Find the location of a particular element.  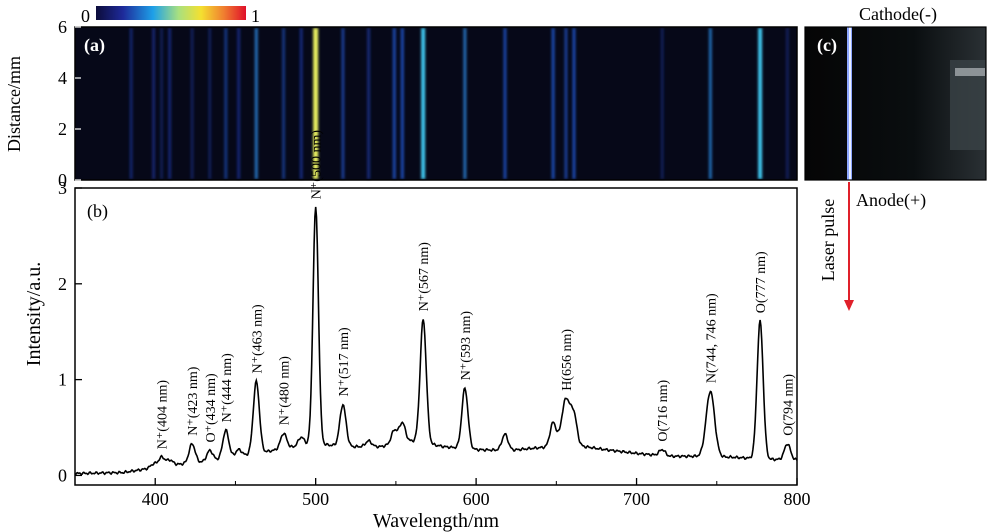

peak-label: N⁺(567 nm) is located at coordinates (424, 277).